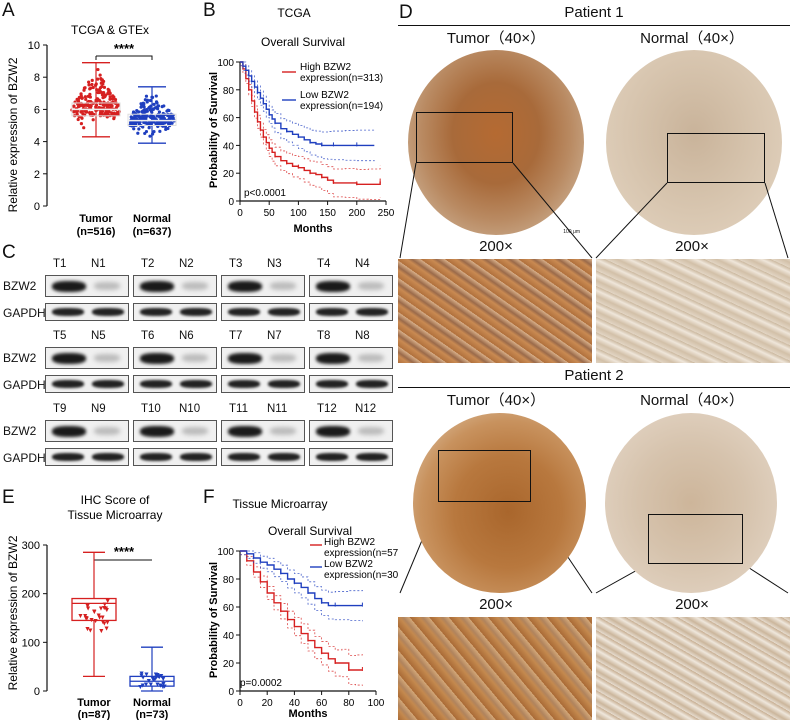 This screenshot has height=720, width=790. What do you see at coordinates (37, 110) in the screenshot?
I see `chart-a-ytick-label: 6` at bounding box center [37, 110].